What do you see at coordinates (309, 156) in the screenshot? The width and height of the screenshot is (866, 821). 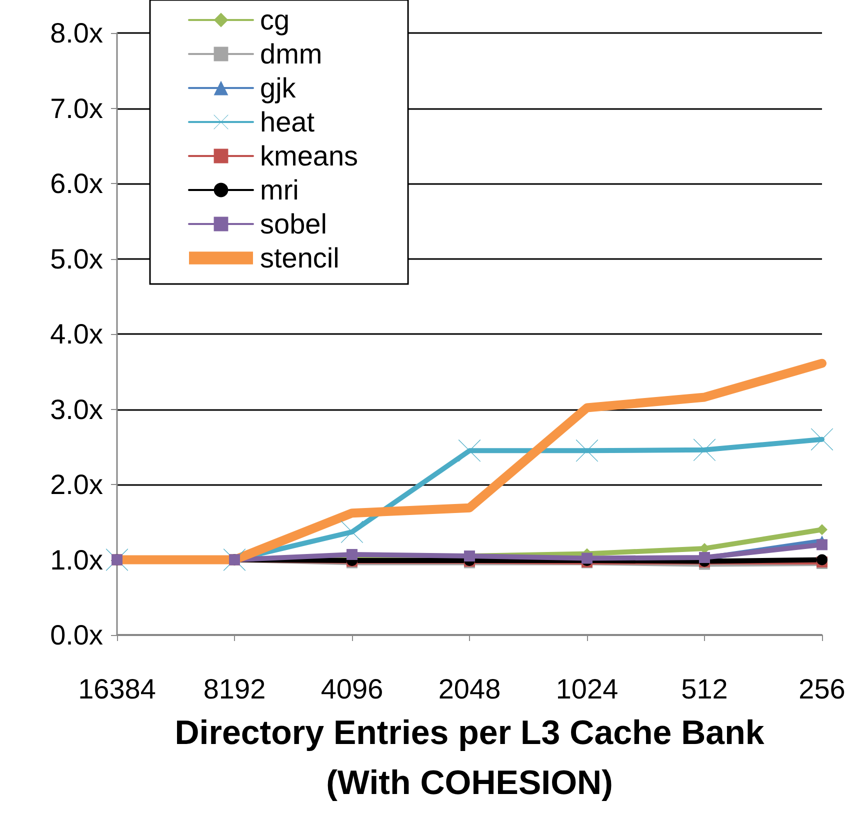 I see `legend-label: kmeans` at bounding box center [309, 156].